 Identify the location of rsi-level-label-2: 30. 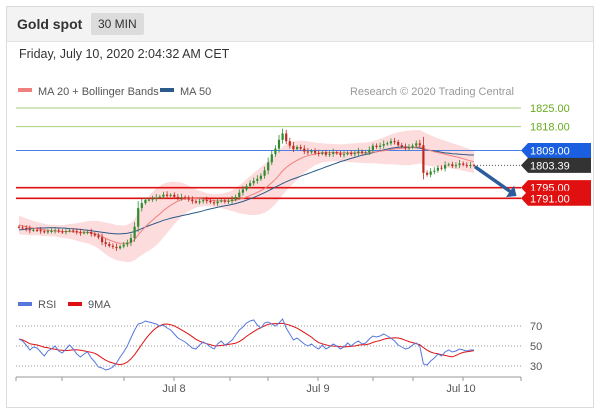
(536, 367).